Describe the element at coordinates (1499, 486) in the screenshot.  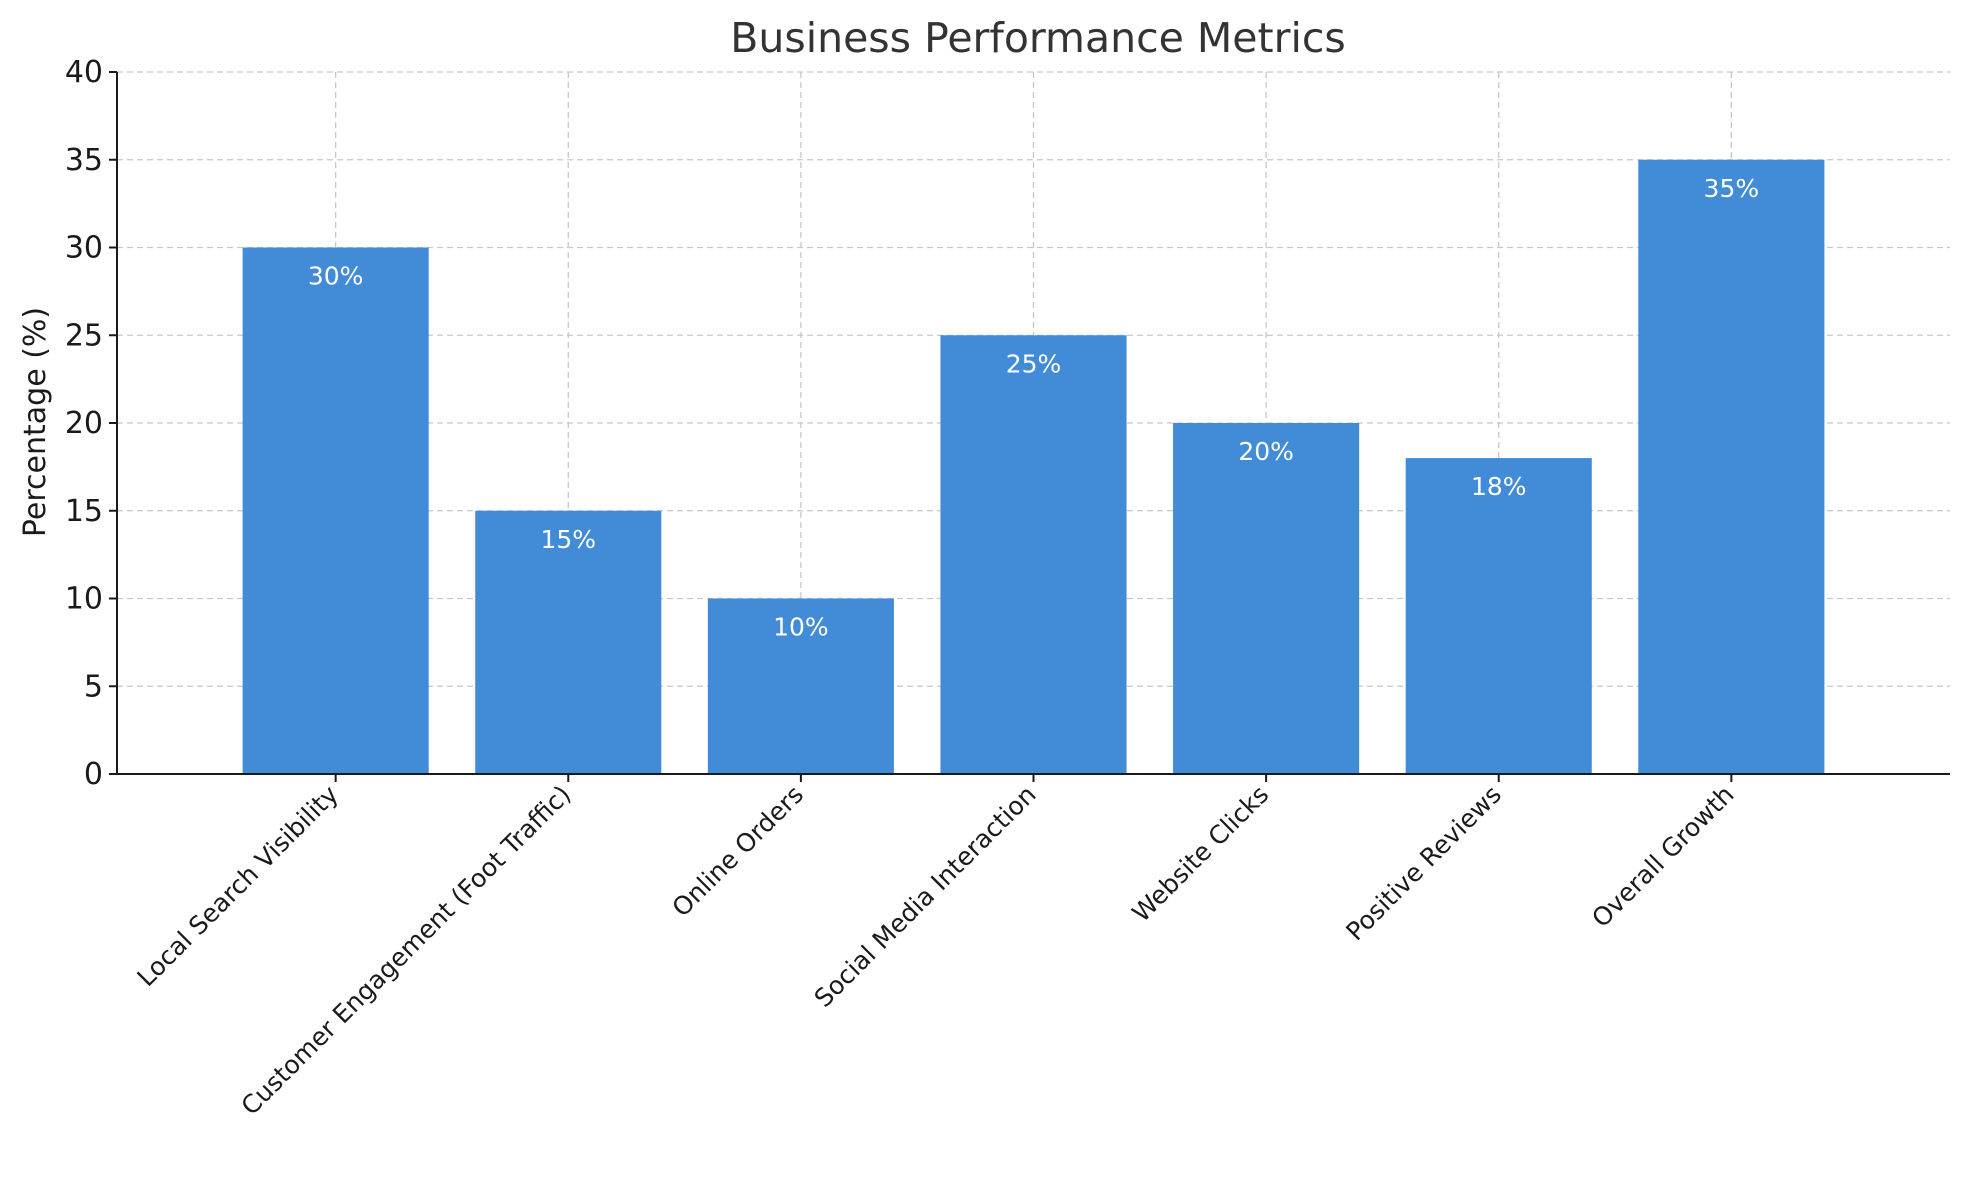
I see `data-label: 18%` at that location.